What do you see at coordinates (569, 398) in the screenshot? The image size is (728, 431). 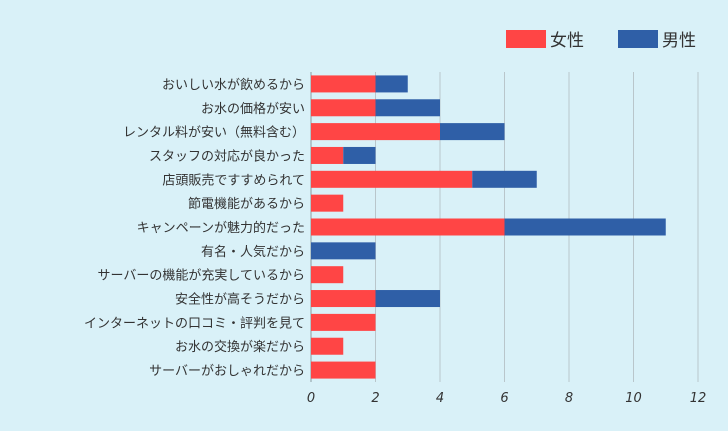 I see `x-tick-label: 8` at bounding box center [569, 398].